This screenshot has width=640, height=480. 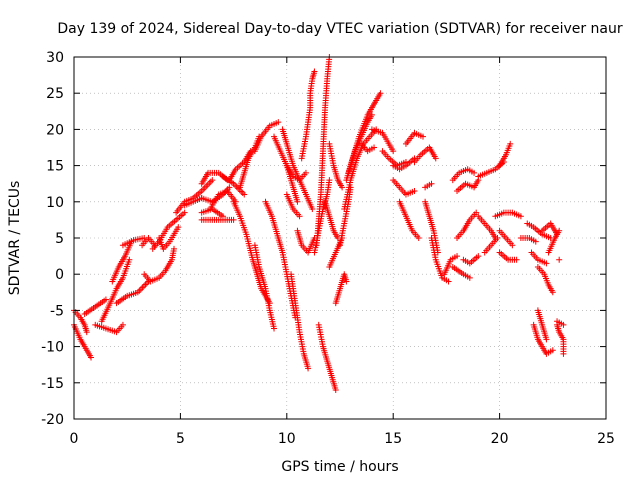 I want to click on y-tick-label: -15, so click(x=52, y=384).